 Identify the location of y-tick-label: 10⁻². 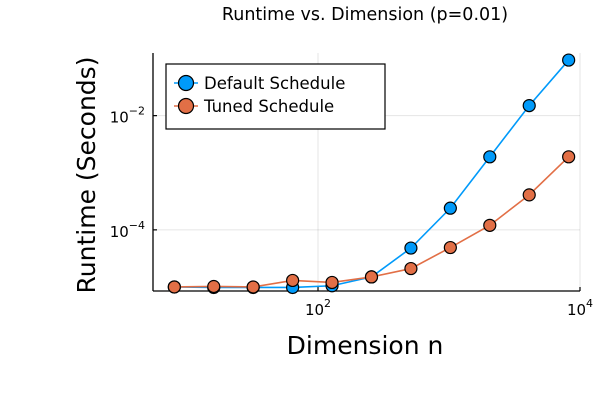
(127, 116).